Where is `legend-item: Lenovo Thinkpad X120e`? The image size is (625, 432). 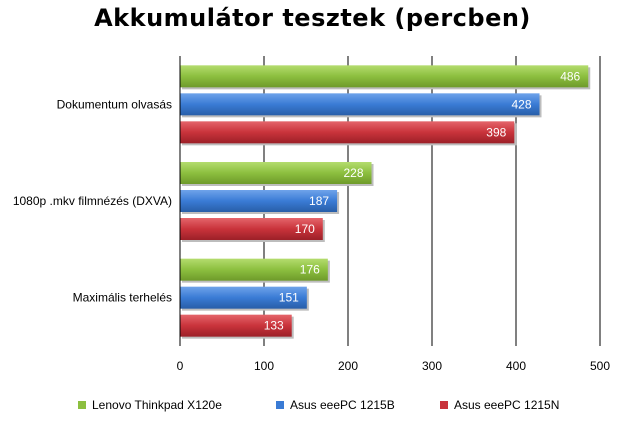
legend-item: Lenovo Thinkpad X120e is located at coordinates (150, 405).